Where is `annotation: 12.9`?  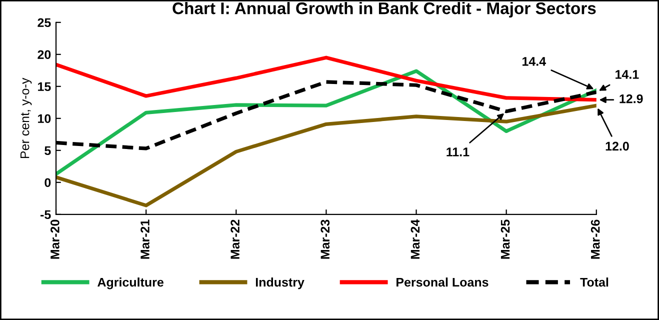
annotation: 12.9 is located at coordinates (631, 99).